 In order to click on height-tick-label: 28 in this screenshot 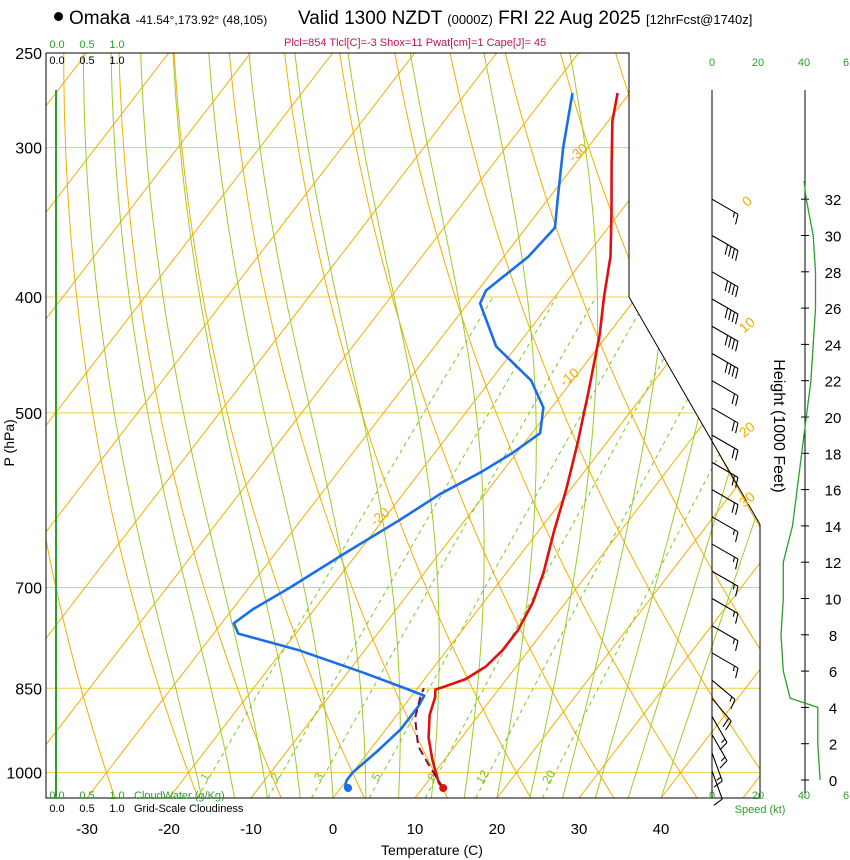, I will do `click(833, 273)`.